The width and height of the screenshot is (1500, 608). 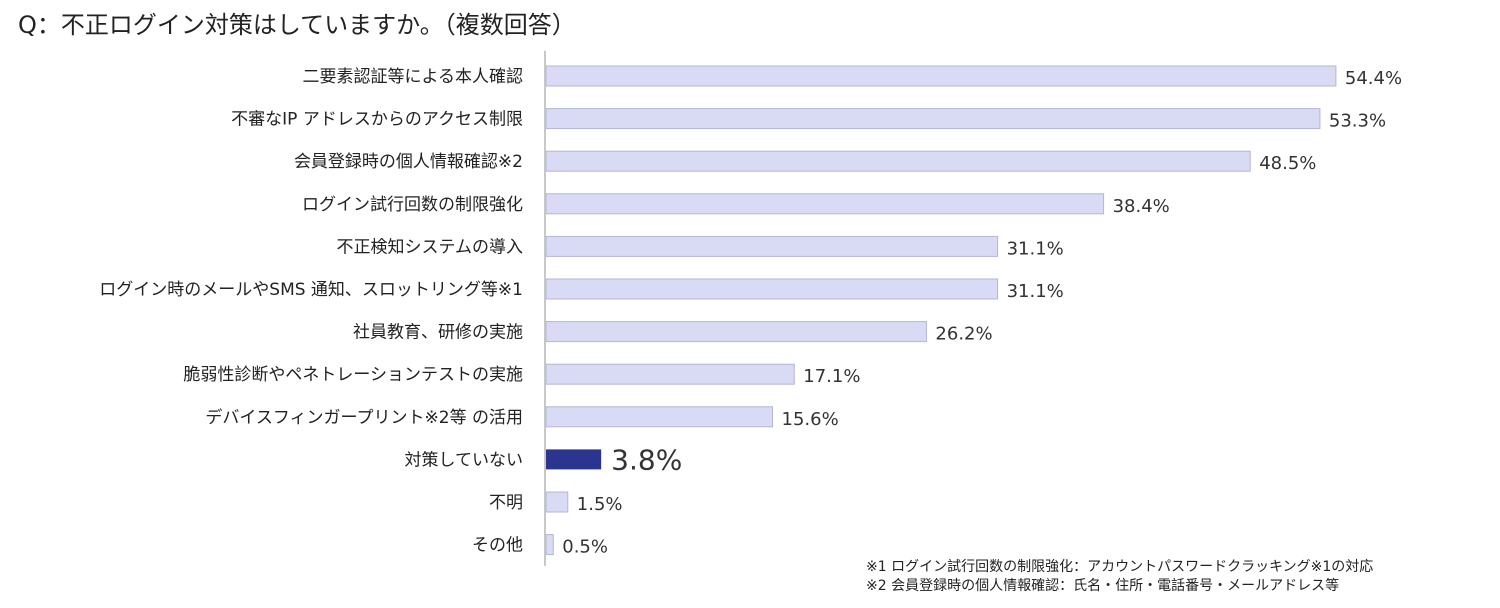 I want to click on value-label: 38.4%, so click(x=1141, y=206).